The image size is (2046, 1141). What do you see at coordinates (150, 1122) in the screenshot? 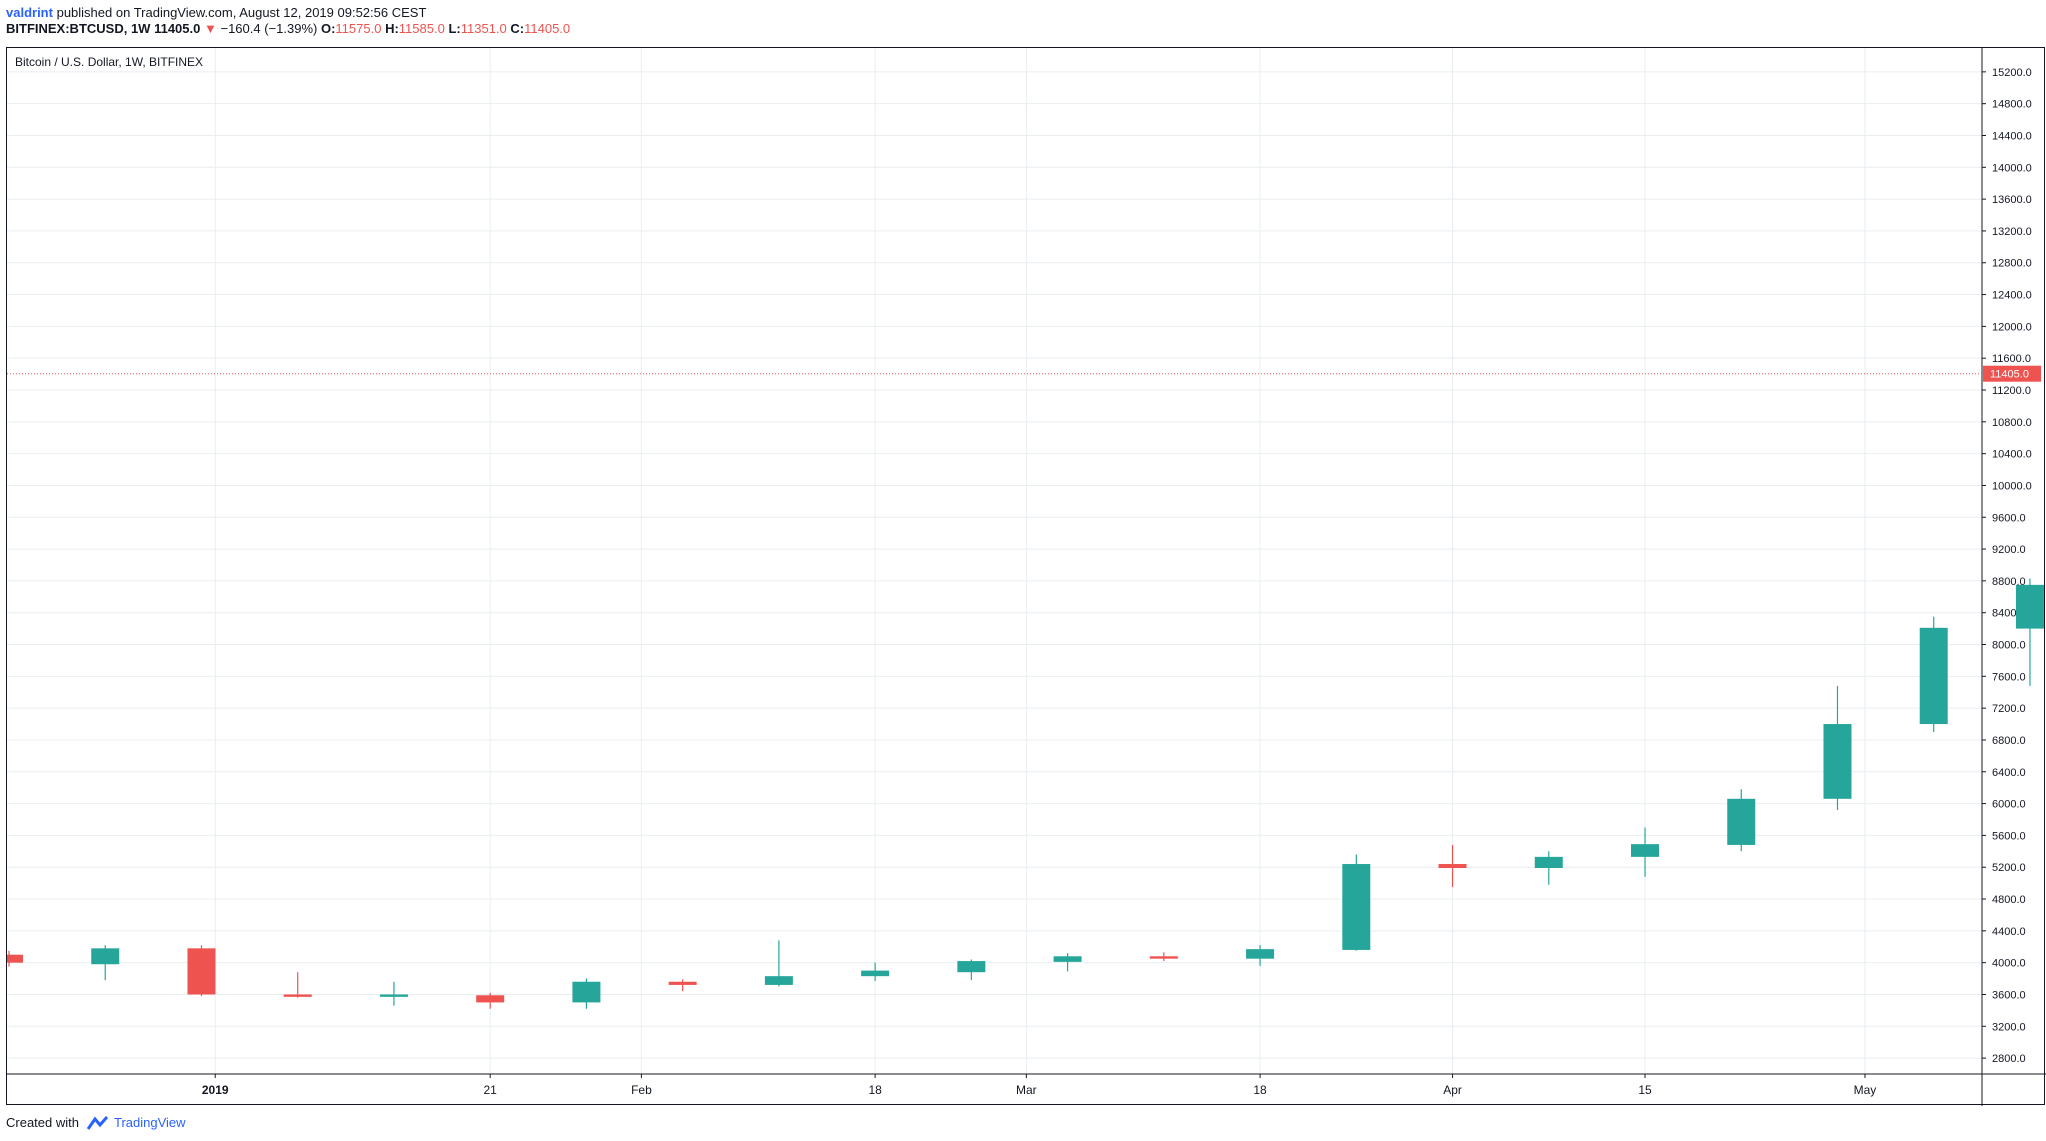
I see `tradingview-brand: TradingView` at bounding box center [150, 1122].